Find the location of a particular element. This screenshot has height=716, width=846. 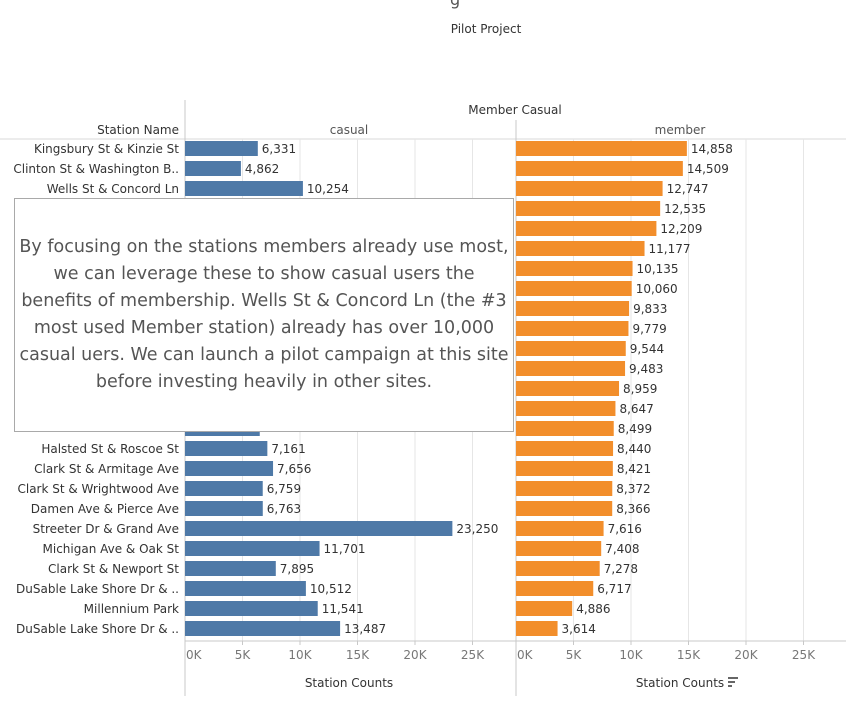

category-label: Clark St & Newport St is located at coordinates (113, 569).